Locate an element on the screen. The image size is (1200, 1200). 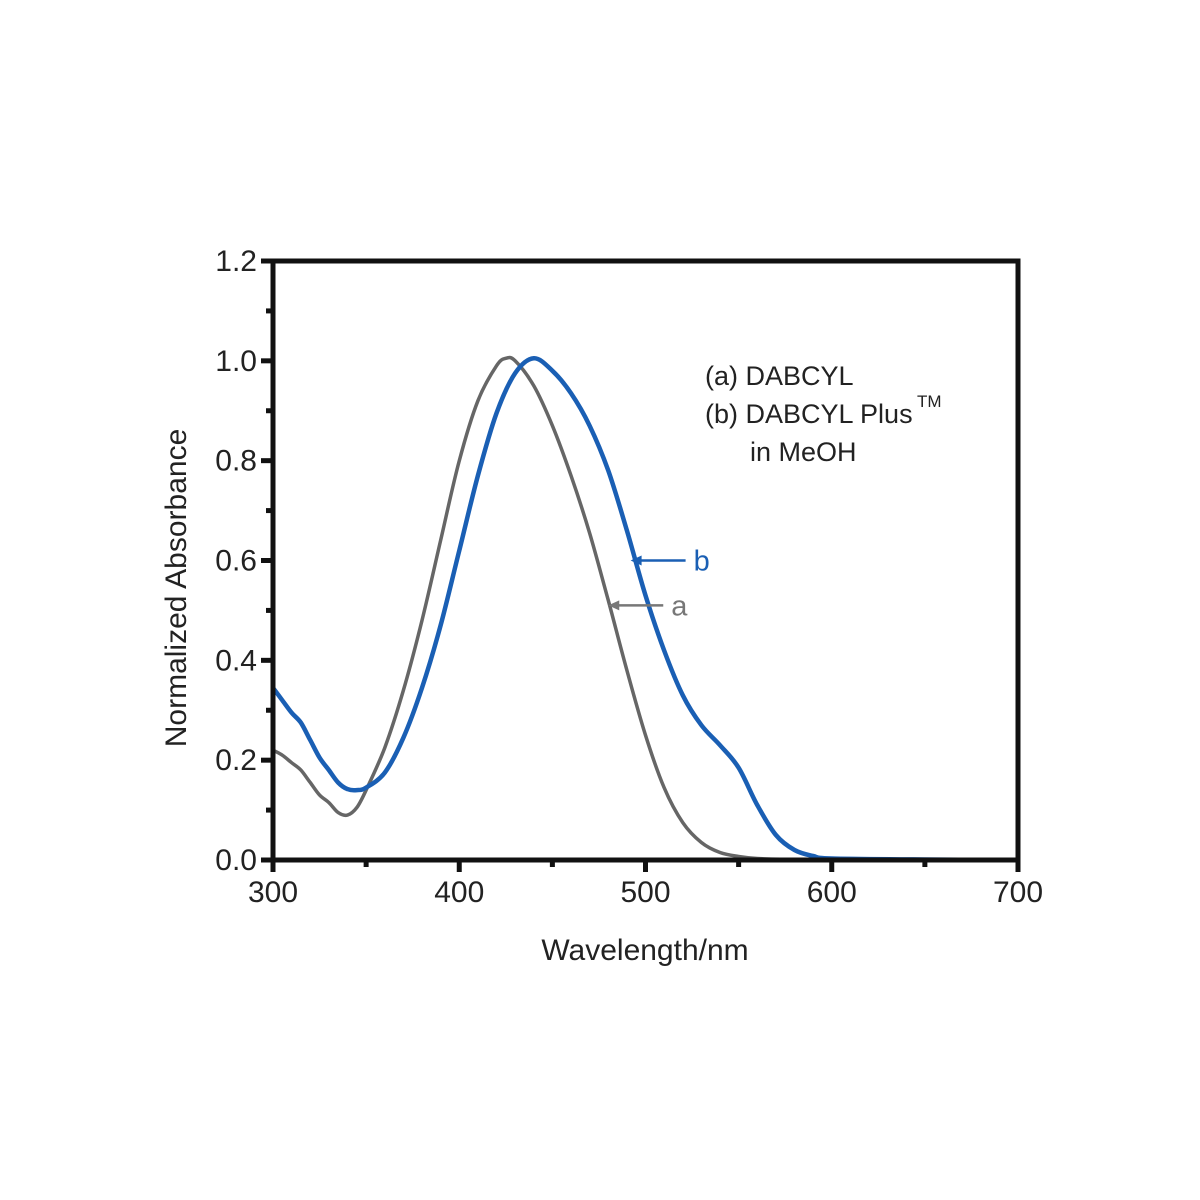
y-tick-label: 1.2 is located at coordinates (236, 261).